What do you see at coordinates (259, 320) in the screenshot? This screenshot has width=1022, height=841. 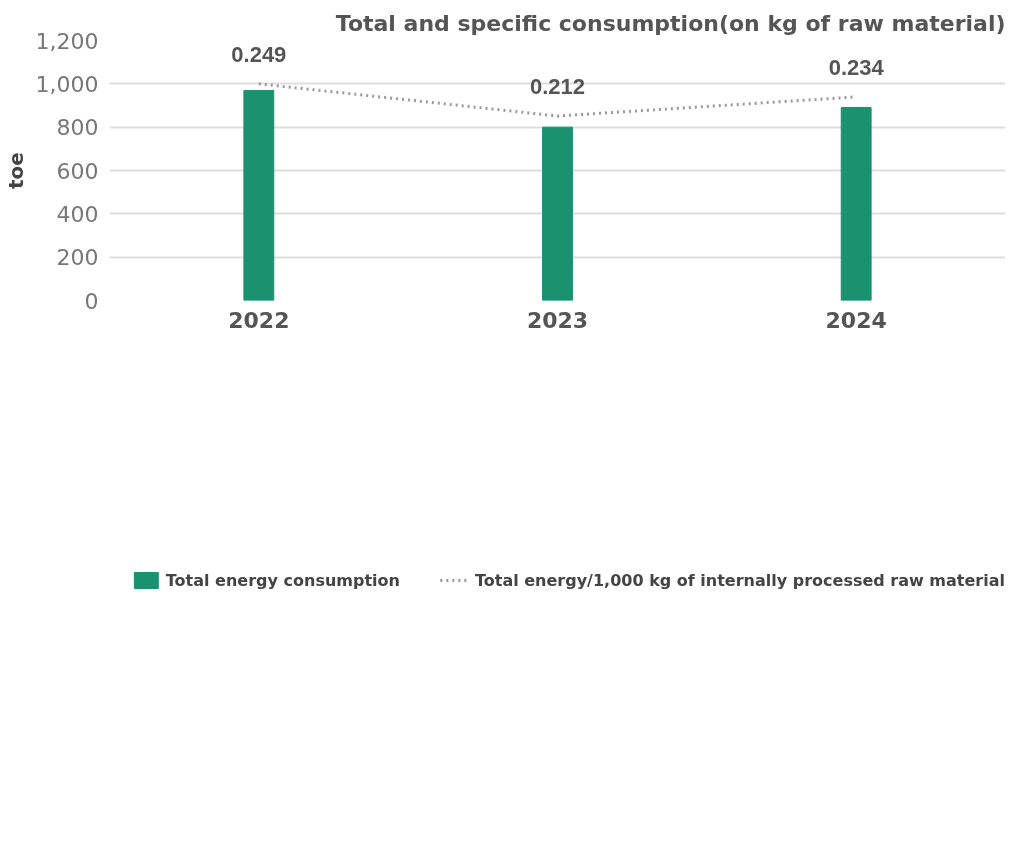 I see `x-tick-label: 2022` at bounding box center [259, 320].